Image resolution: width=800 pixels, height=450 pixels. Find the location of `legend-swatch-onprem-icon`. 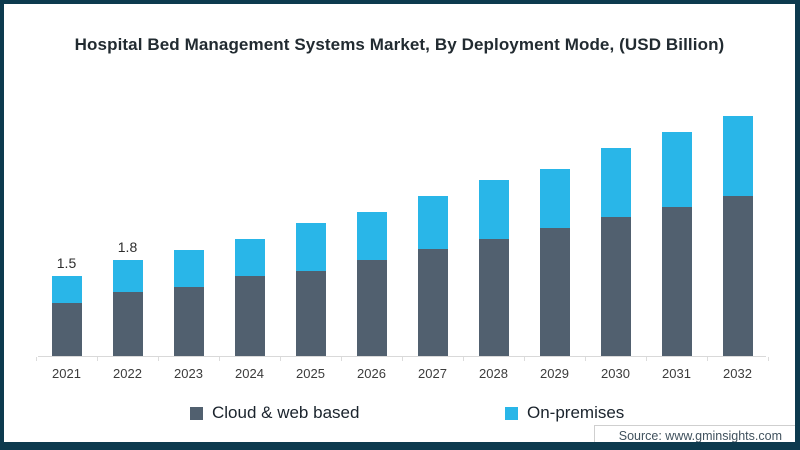

legend-swatch-onprem-icon is located at coordinates (511, 413).